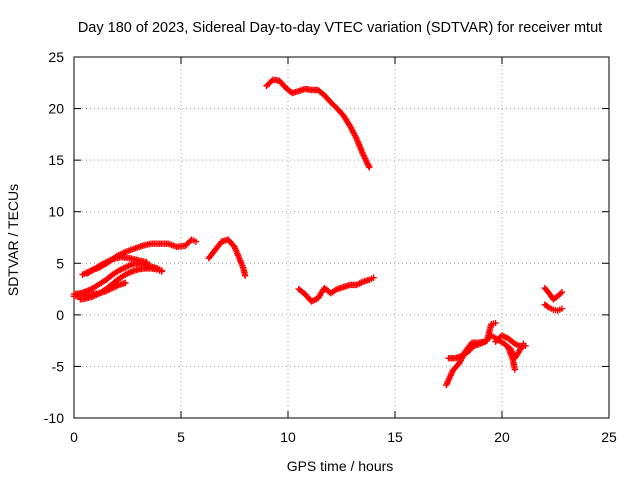  I want to click on y-tick-label: -10, so click(54, 418).